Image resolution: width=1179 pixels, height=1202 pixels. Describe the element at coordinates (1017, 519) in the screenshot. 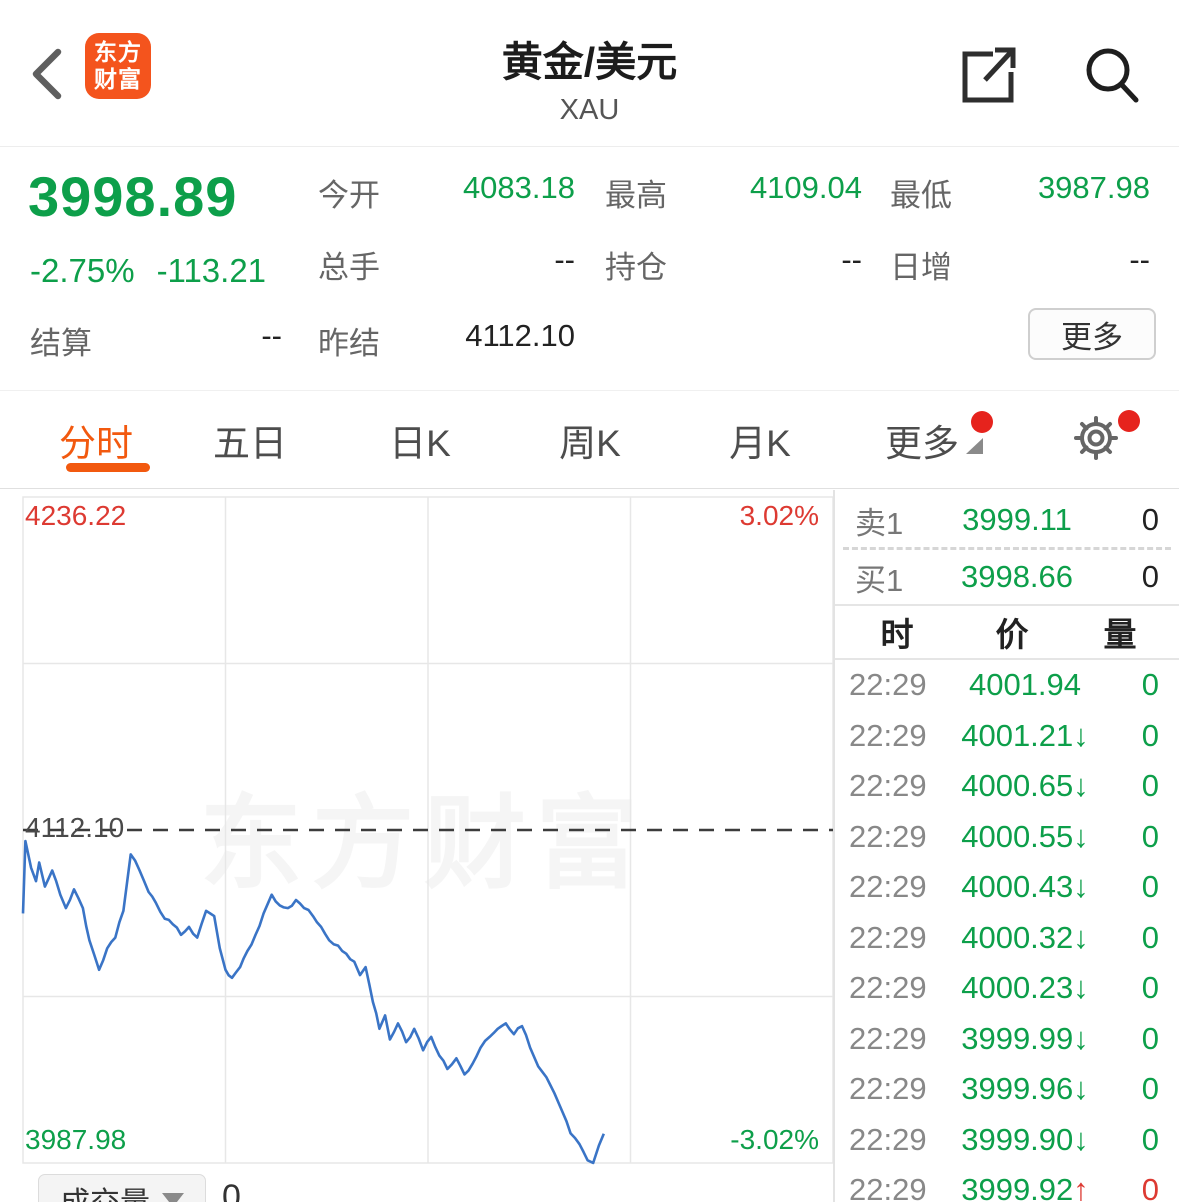

I see `sell-1-price: 3999.11` at that location.